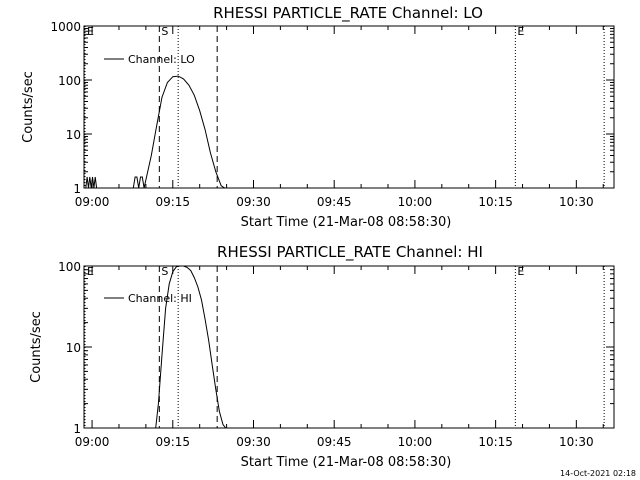 This screenshot has width=640, height=480. What do you see at coordinates (348, 13) in the screenshot?
I see `panel-title: RHESSI PARTICLE_RATE Channel: LO` at bounding box center [348, 13].